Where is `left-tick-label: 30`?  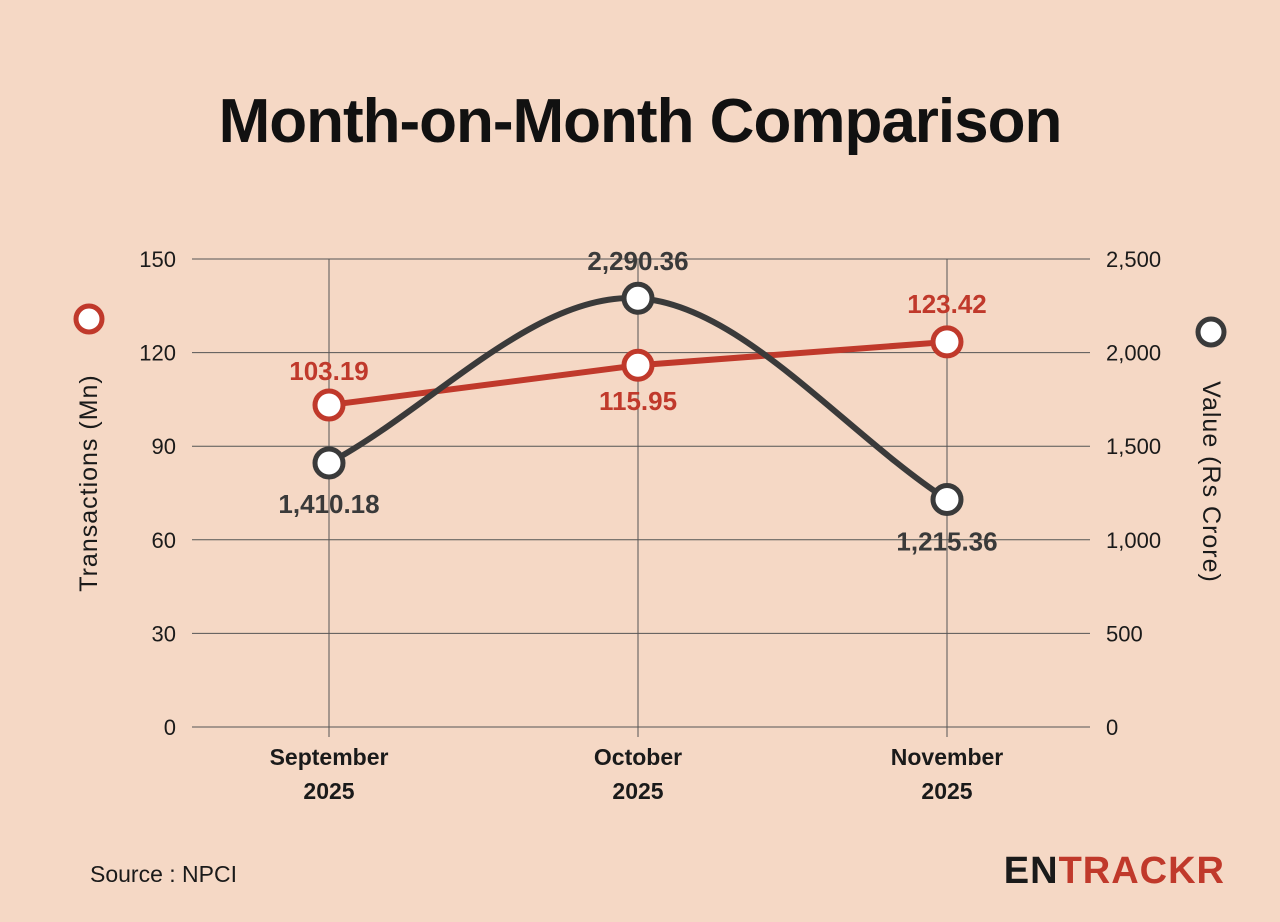
left-tick-label: 30 is located at coordinates (164, 633).